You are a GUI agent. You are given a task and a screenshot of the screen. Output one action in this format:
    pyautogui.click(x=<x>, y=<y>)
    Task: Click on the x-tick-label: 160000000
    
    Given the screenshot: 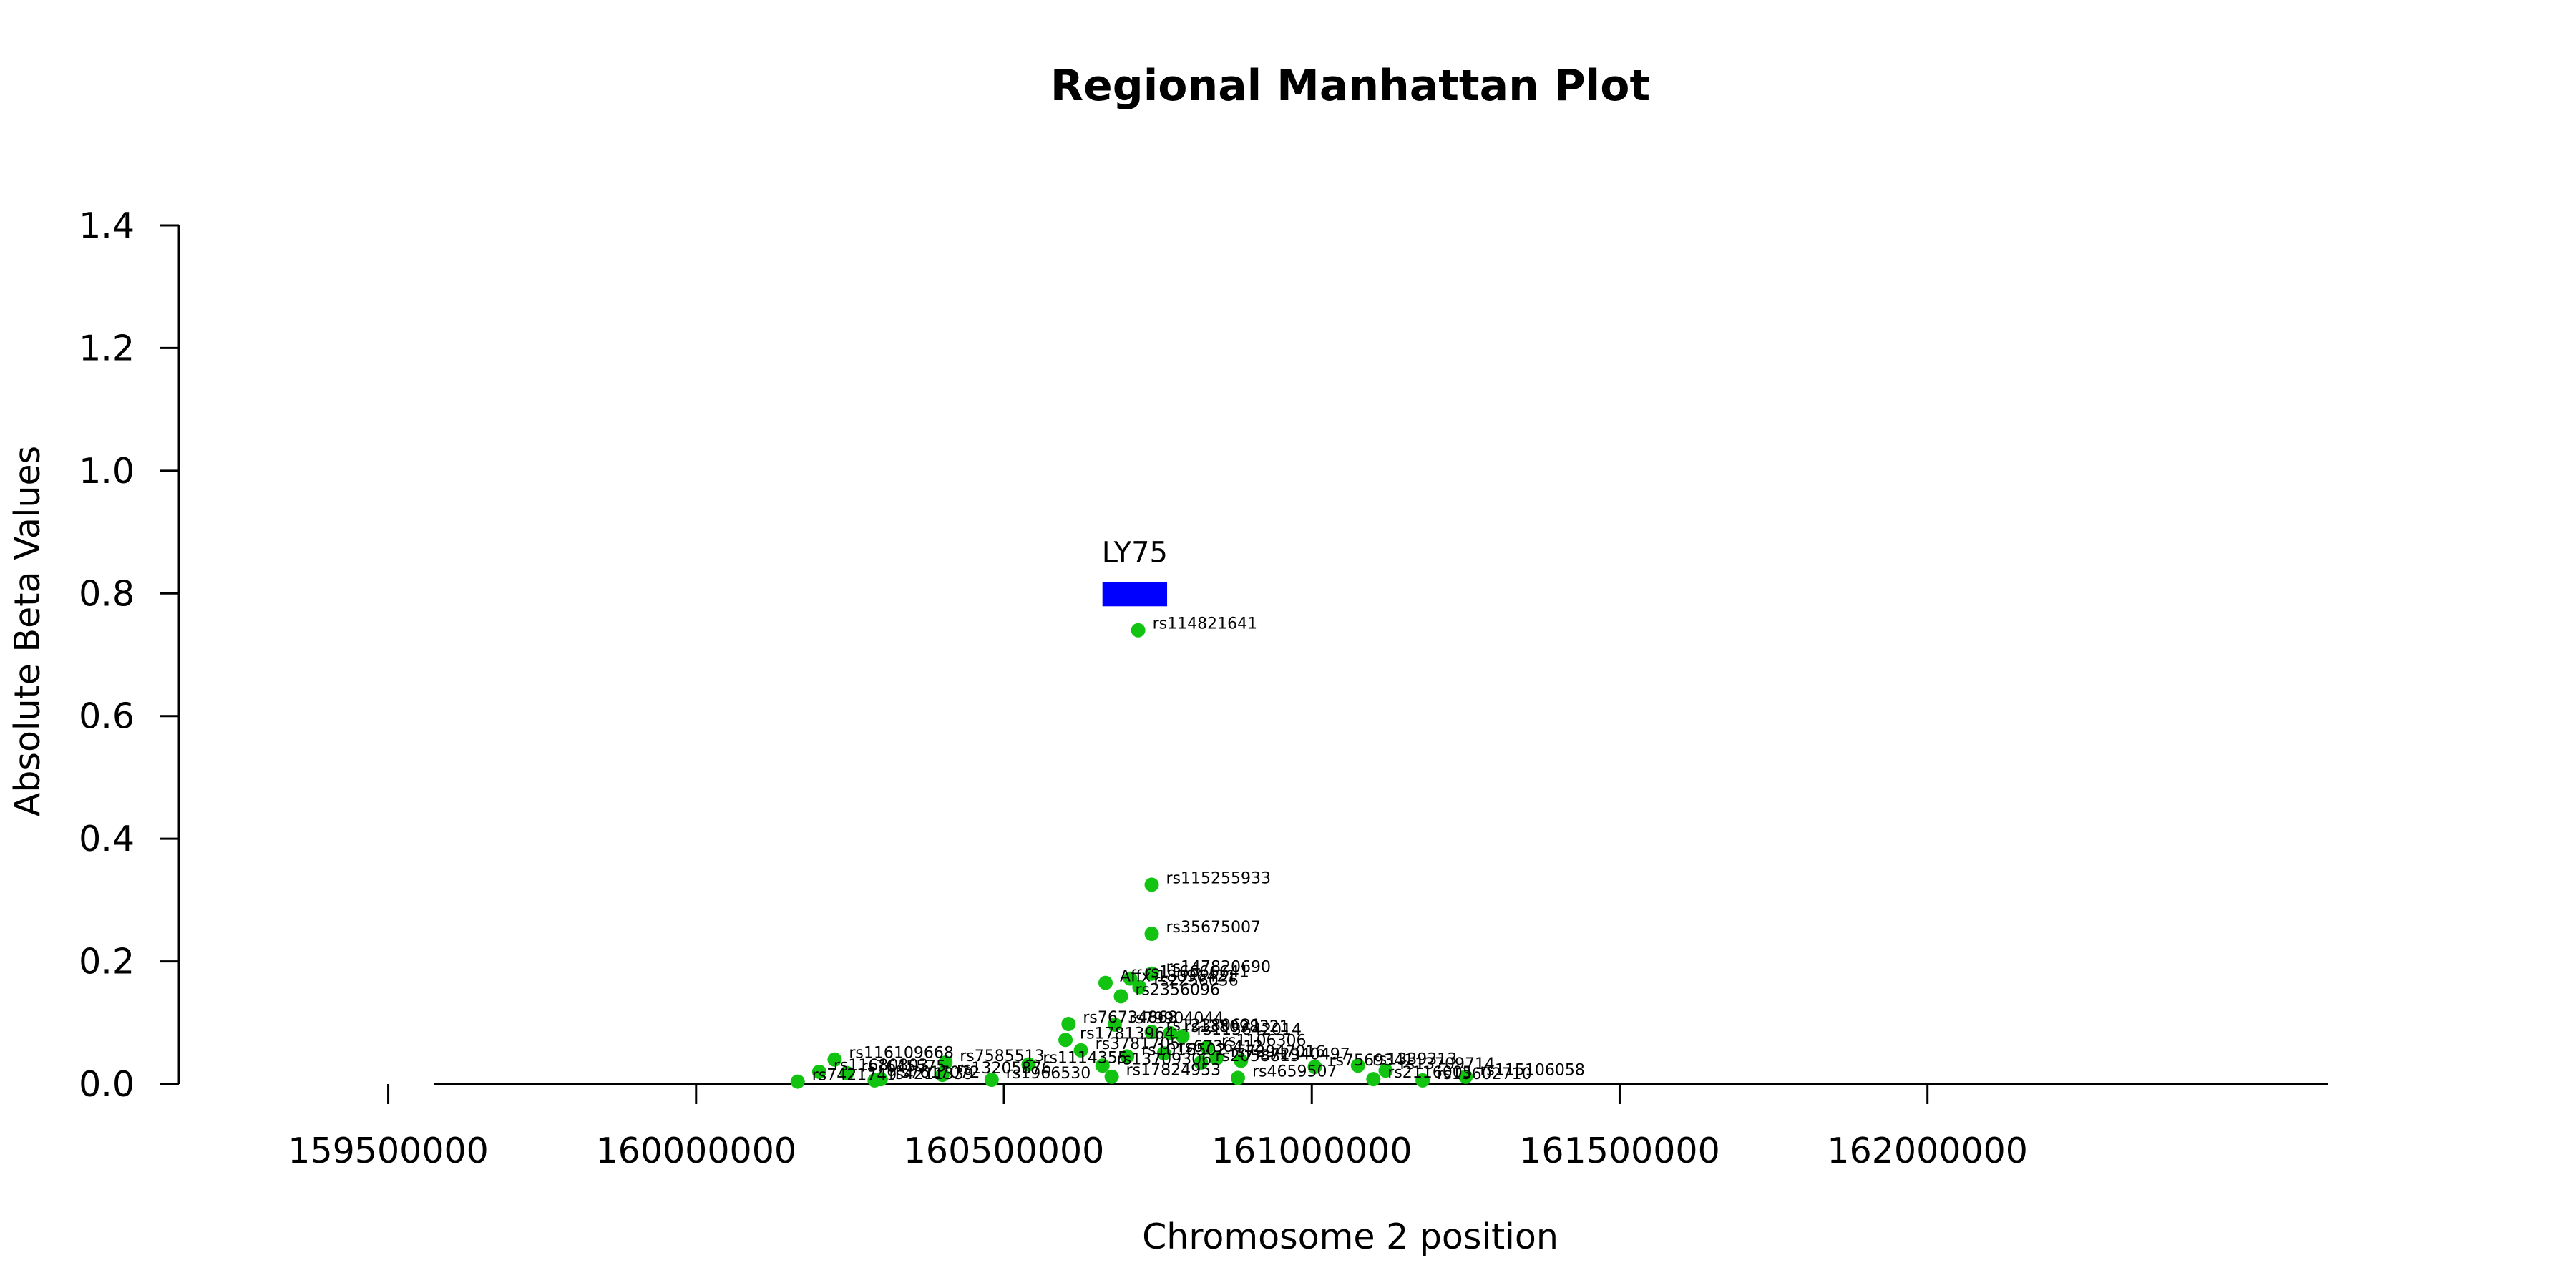 What is the action you would take?
    pyautogui.click(x=695, y=1151)
    